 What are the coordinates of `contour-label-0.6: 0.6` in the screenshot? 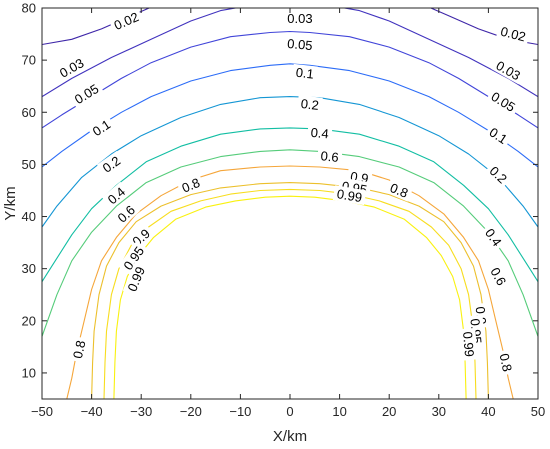 It's located at (329, 156).